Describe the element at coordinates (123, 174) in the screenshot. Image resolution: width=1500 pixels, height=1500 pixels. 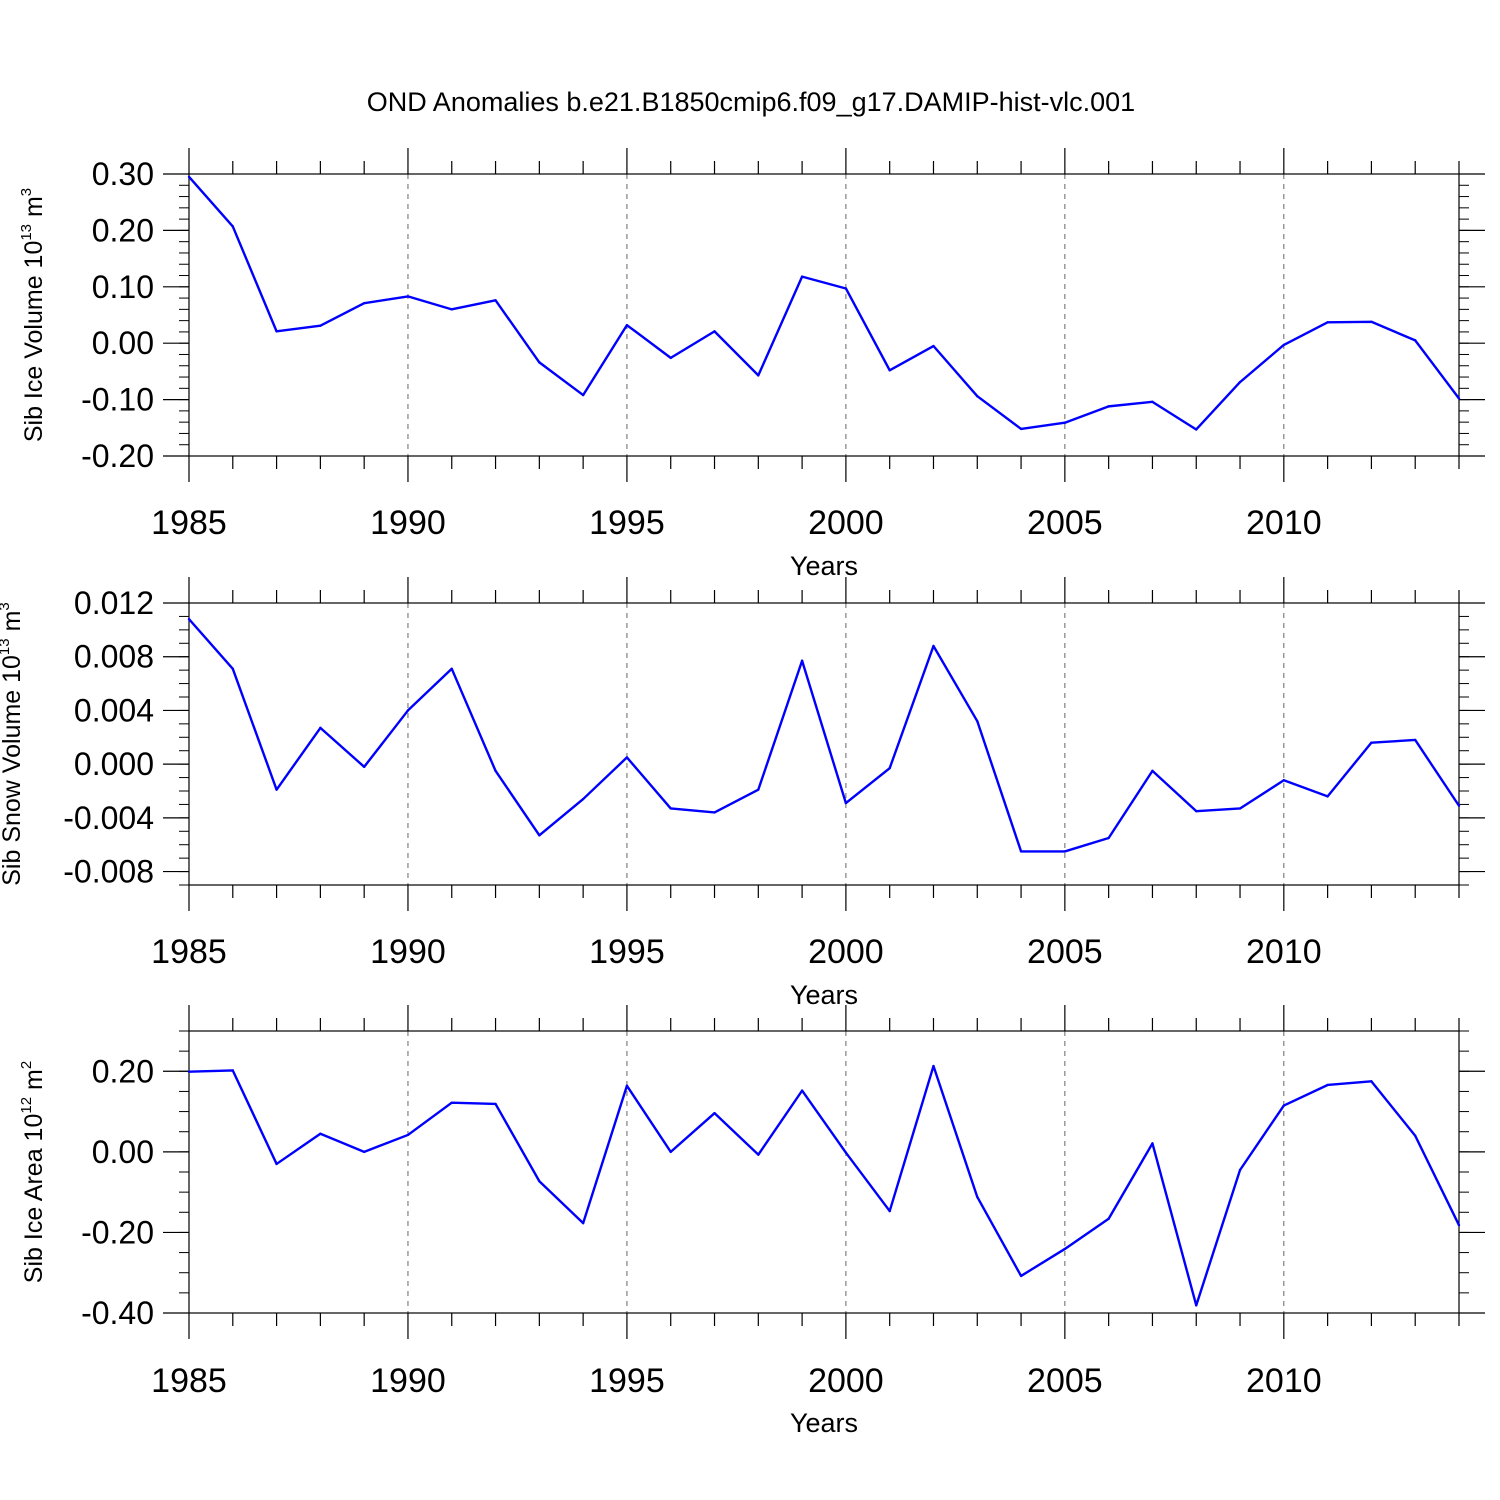
I see `y-tick-label: 0.30` at that location.